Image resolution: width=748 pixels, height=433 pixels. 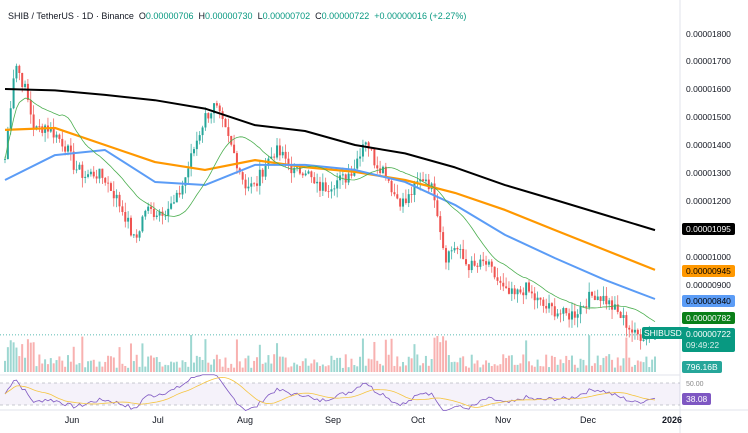 I want to click on ma50-label: 0.00000840, so click(x=708, y=301).